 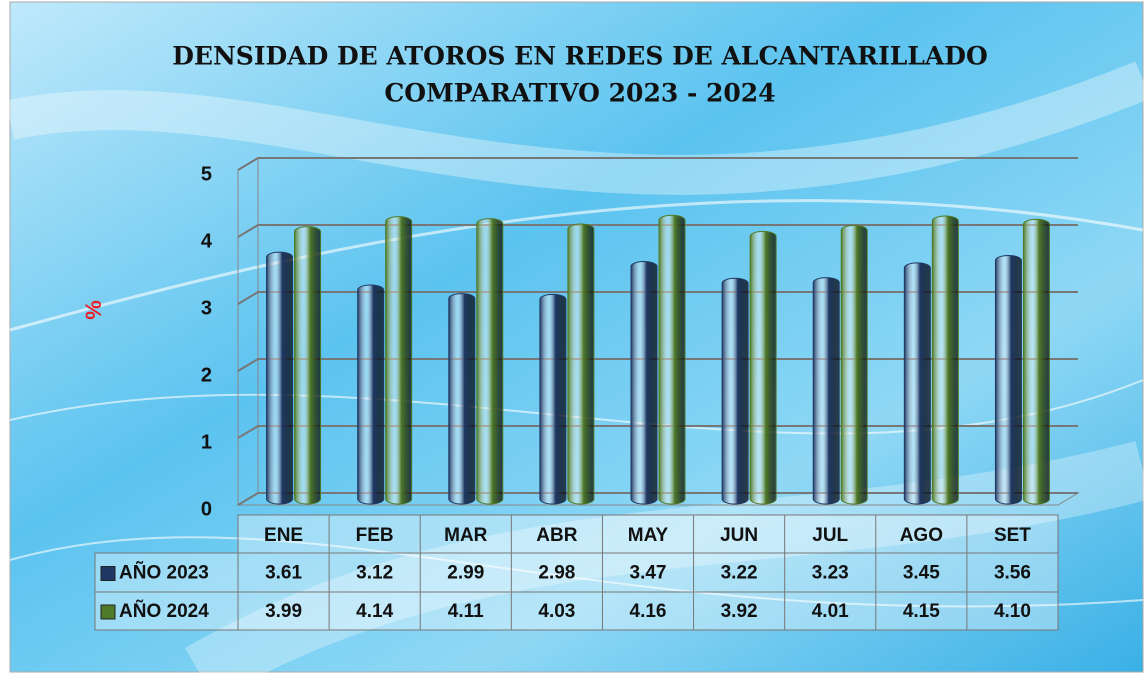 What do you see at coordinates (283, 611) in the screenshot?
I see `data-label: 3.99` at bounding box center [283, 611].